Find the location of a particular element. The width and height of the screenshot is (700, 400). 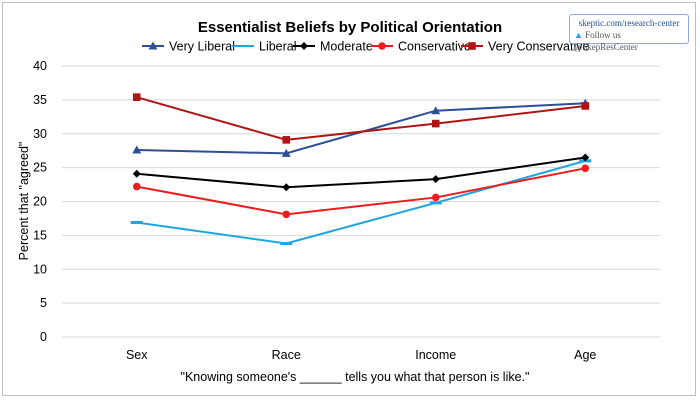

twitter-icon: ▲ is located at coordinates (578, 35).